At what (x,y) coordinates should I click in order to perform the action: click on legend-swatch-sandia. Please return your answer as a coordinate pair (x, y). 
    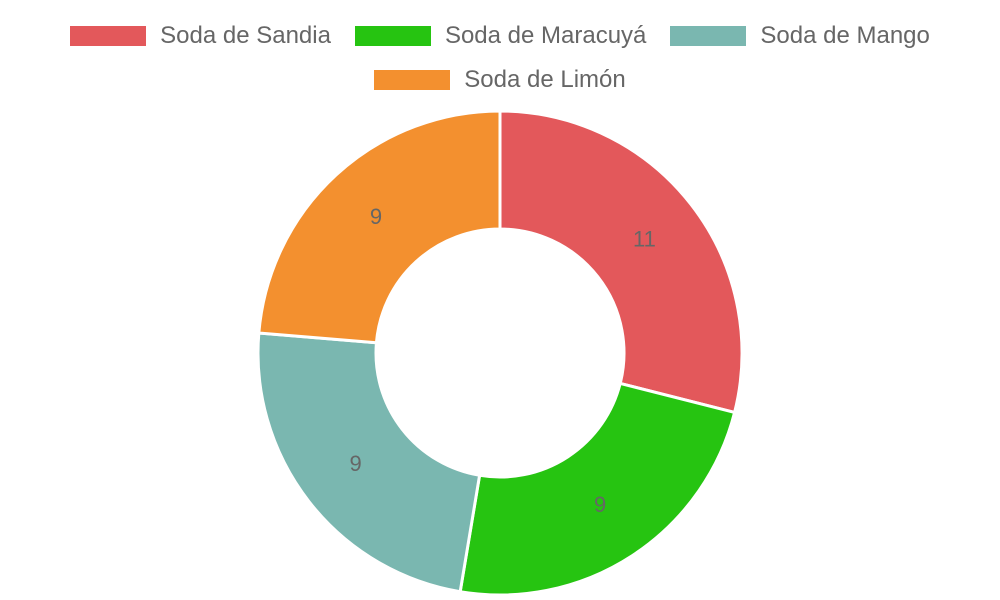
    Looking at the image, I should click on (108, 36).